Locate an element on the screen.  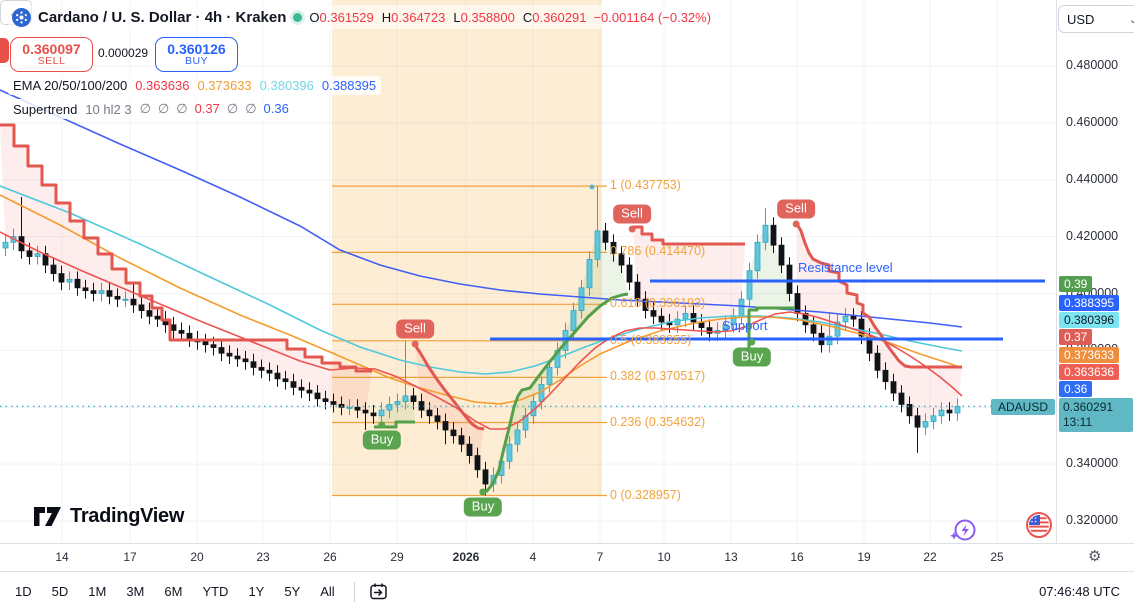
time-tick: 22 is located at coordinates (930, 557).